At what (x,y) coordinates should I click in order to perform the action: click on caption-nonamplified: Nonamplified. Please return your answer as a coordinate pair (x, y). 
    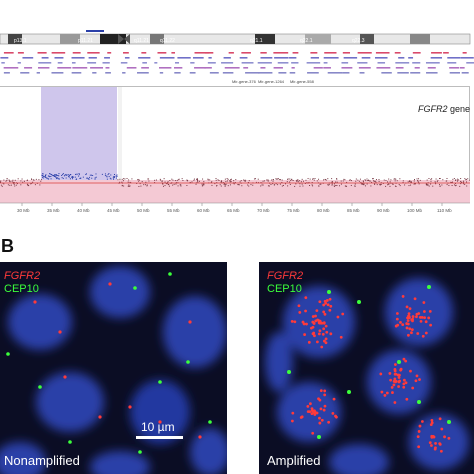
    Looking at the image, I should click on (42, 460).